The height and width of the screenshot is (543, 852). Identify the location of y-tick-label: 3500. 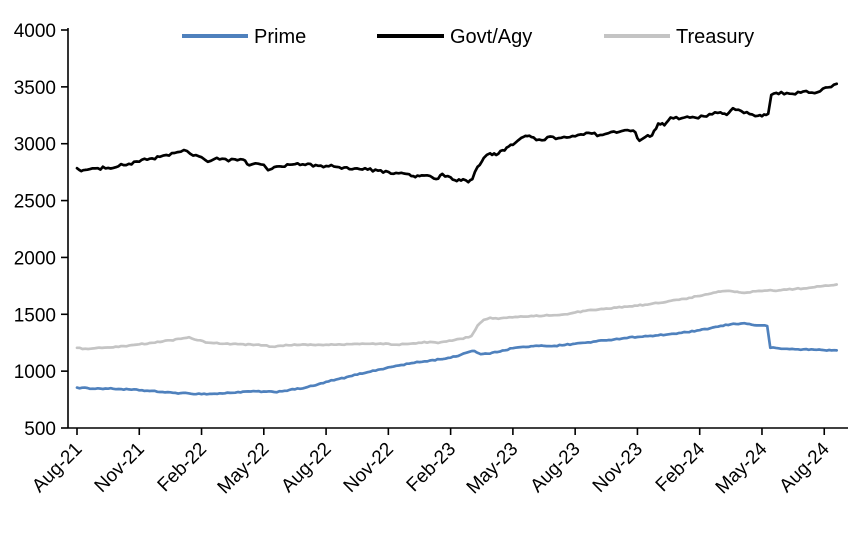
(35, 88).